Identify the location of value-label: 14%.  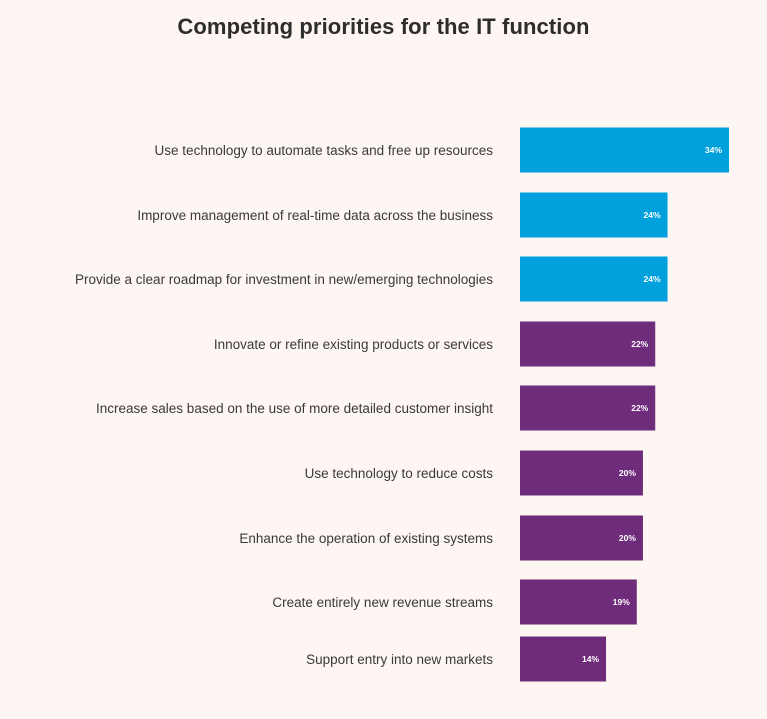
(590, 659).